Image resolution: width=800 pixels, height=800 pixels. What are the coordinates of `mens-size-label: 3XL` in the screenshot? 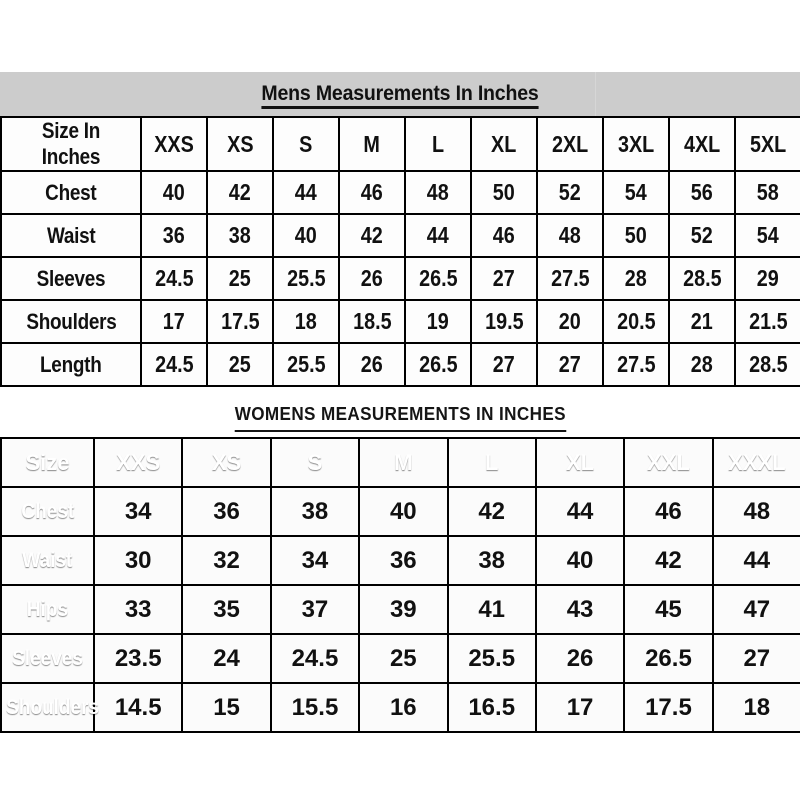 It's located at (636, 143).